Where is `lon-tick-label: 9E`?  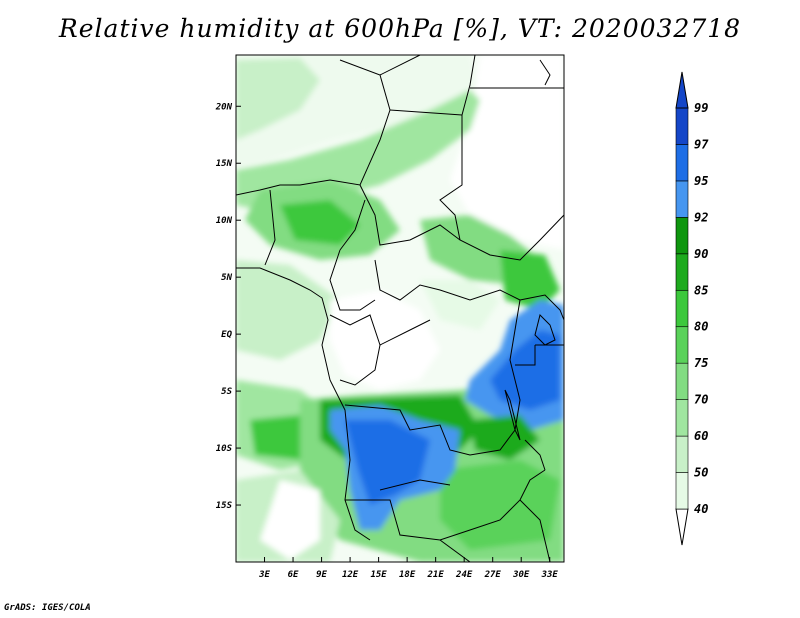
lon-tick-label: 9E is located at coordinates (321, 575).